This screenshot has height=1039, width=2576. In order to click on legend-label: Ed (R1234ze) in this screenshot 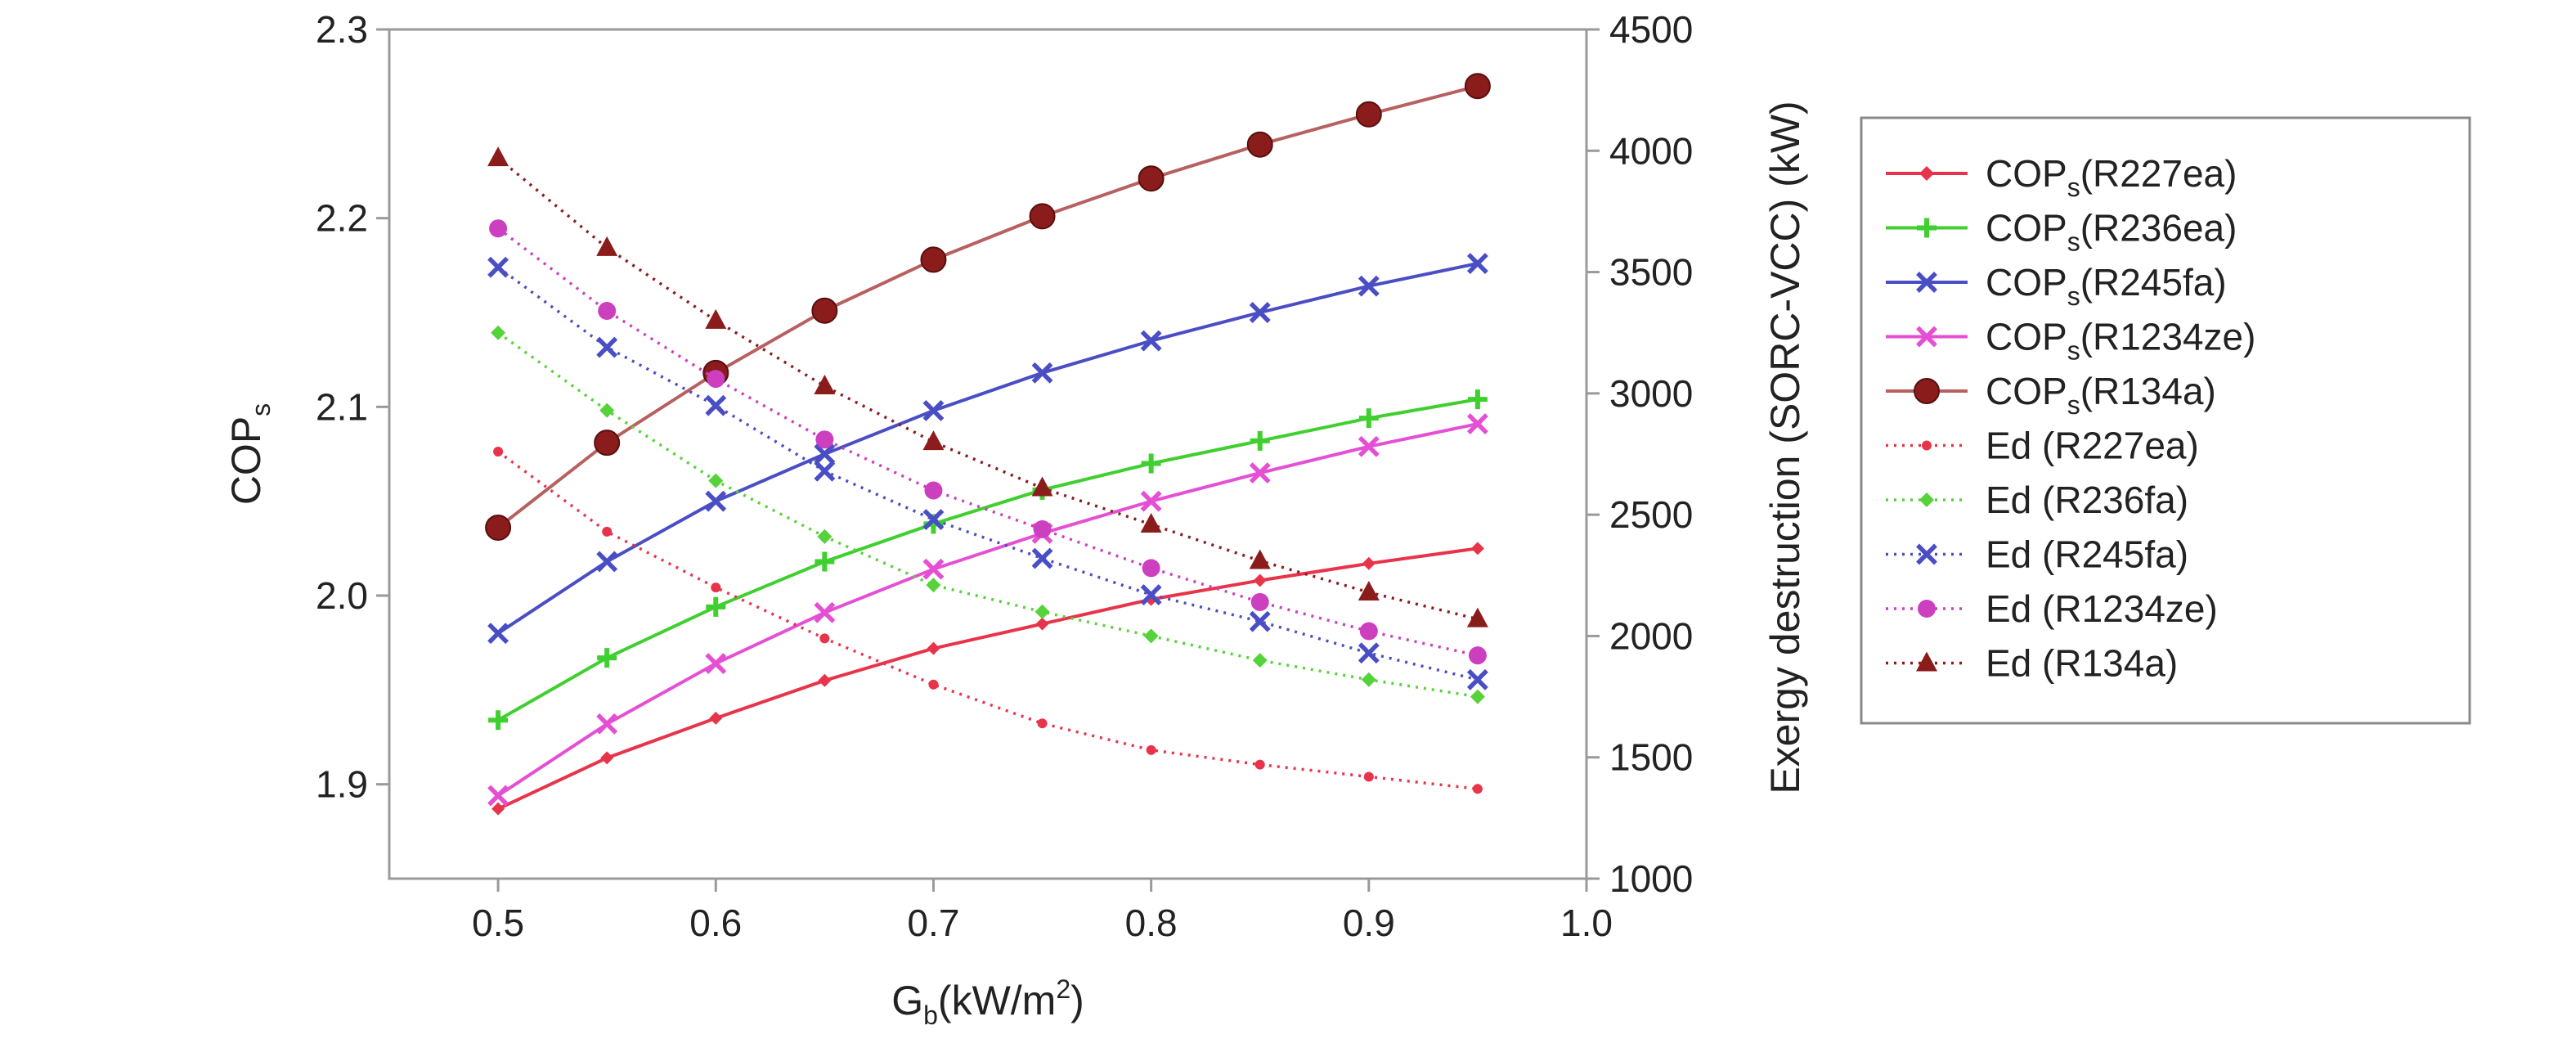, I will do `click(2102, 608)`.